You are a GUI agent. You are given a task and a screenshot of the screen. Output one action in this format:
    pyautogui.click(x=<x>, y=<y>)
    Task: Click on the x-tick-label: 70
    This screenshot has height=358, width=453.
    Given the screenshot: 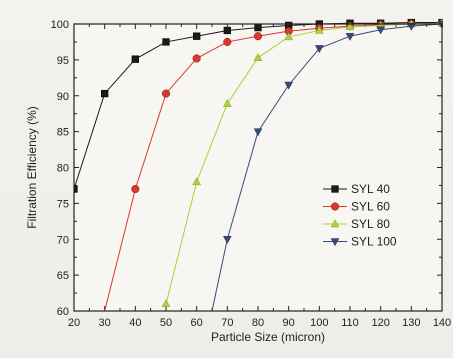 What is the action you would take?
    pyautogui.click(x=227, y=323)
    